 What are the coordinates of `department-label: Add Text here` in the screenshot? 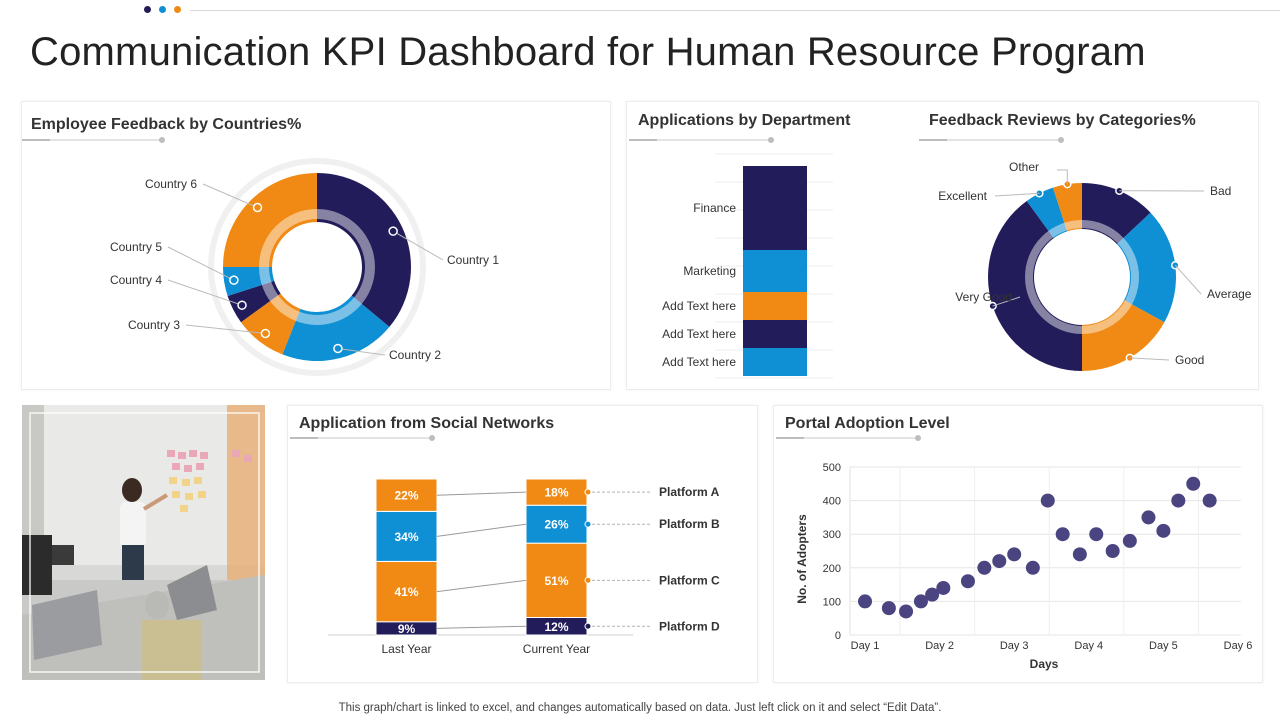 It's located at (699, 306).